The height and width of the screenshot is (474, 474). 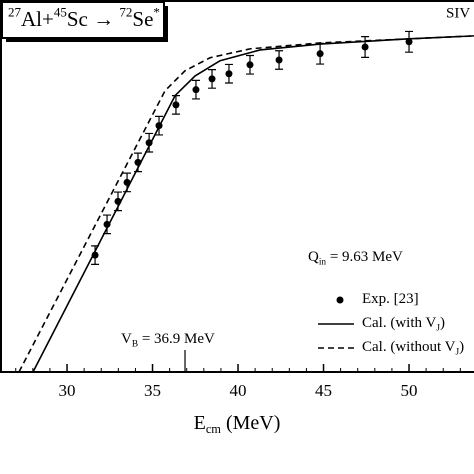 I want to click on chart-title: 27​Al+45​Sc → 72​Se*​, so click(x=84, y=18).